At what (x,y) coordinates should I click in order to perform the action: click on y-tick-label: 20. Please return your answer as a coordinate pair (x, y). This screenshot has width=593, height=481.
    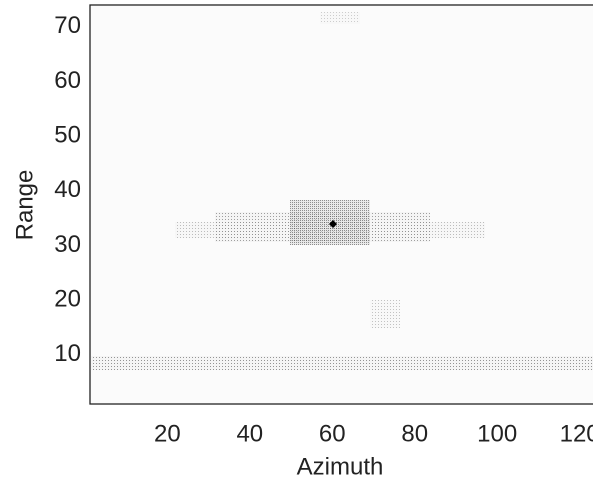
    Looking at the image, I should click on (67, 298).